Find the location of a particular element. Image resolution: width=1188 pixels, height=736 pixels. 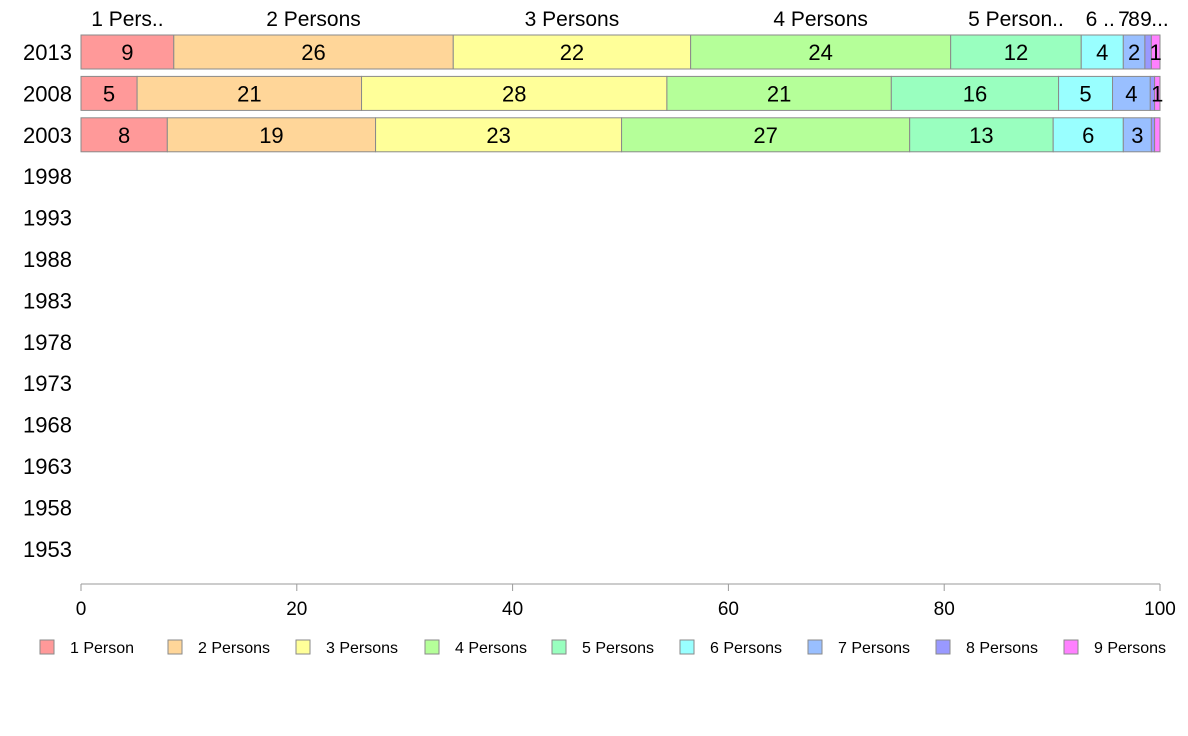

data-label: 28 is located at coordinates (514, 93).